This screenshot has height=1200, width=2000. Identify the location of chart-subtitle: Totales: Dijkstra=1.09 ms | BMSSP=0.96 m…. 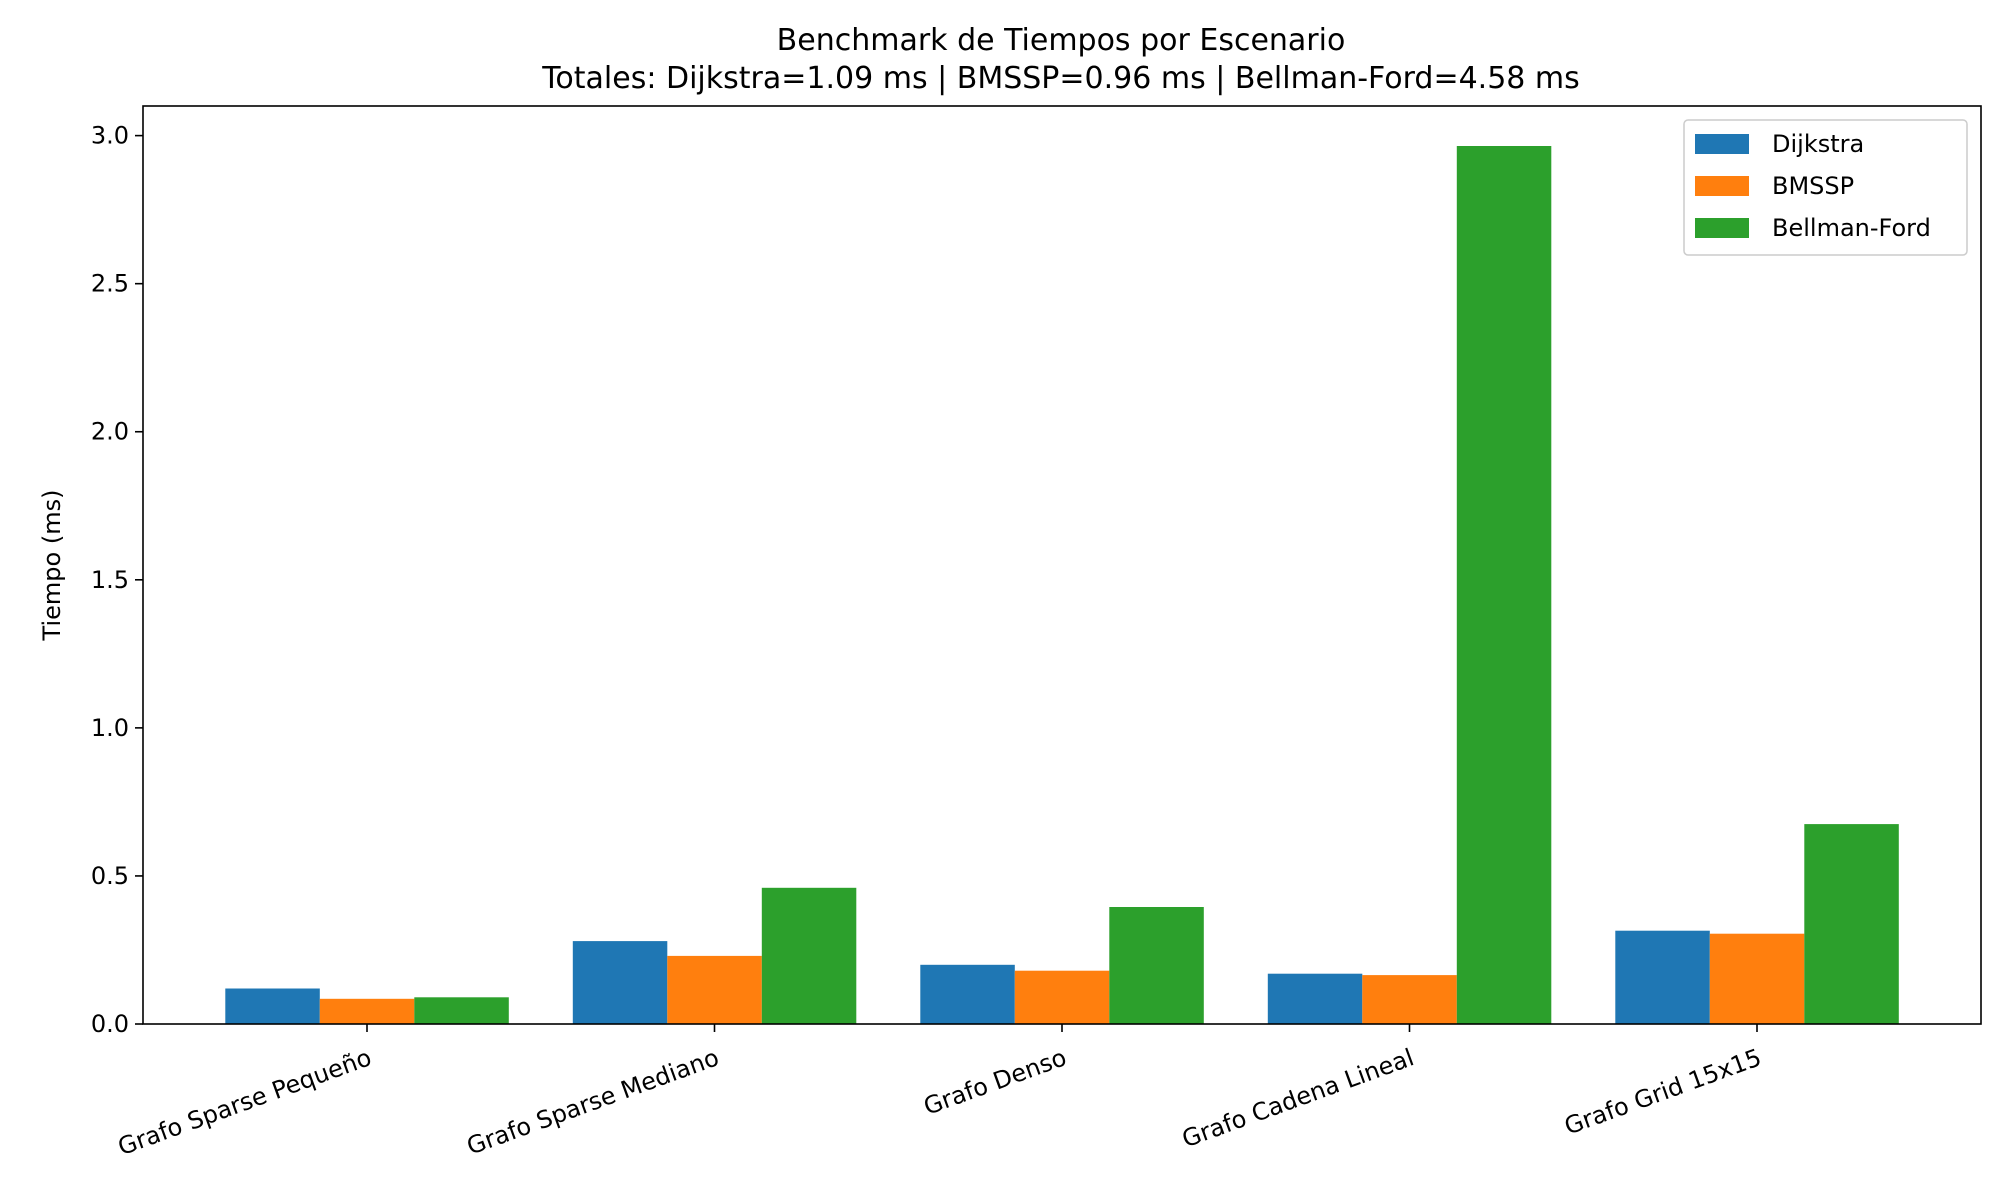
(1060, 78).